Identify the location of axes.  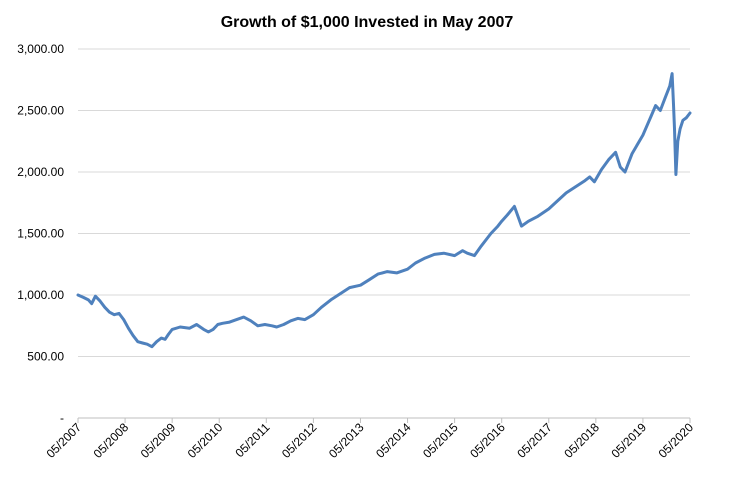
(384, 420).